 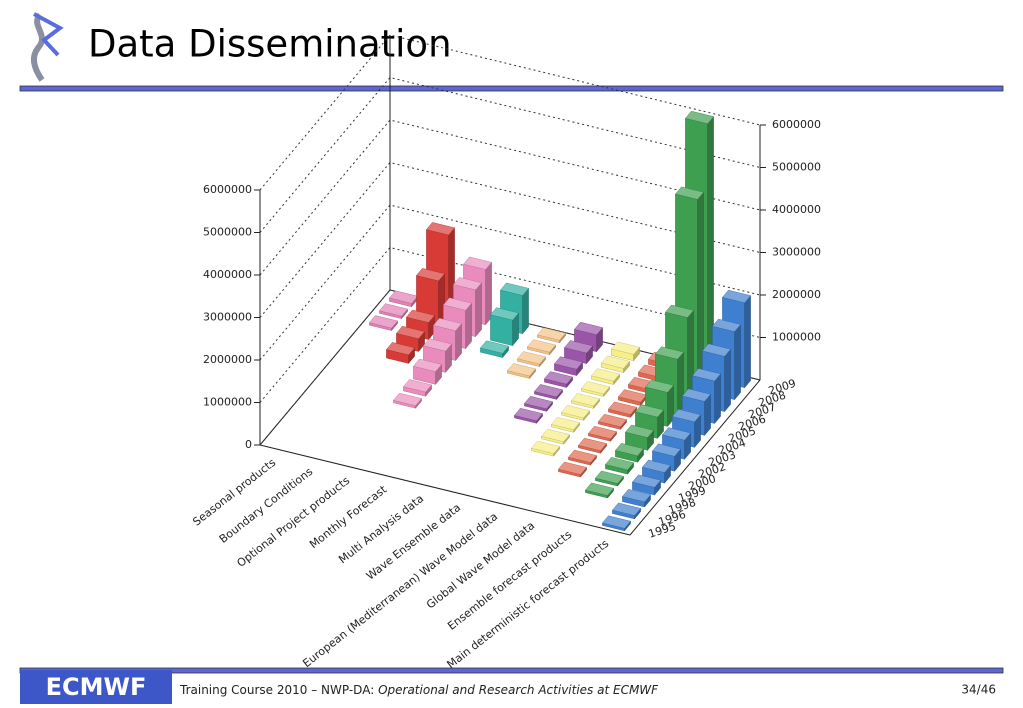 I want to click on y-tick-label: 0, so click(x=248, y=444).